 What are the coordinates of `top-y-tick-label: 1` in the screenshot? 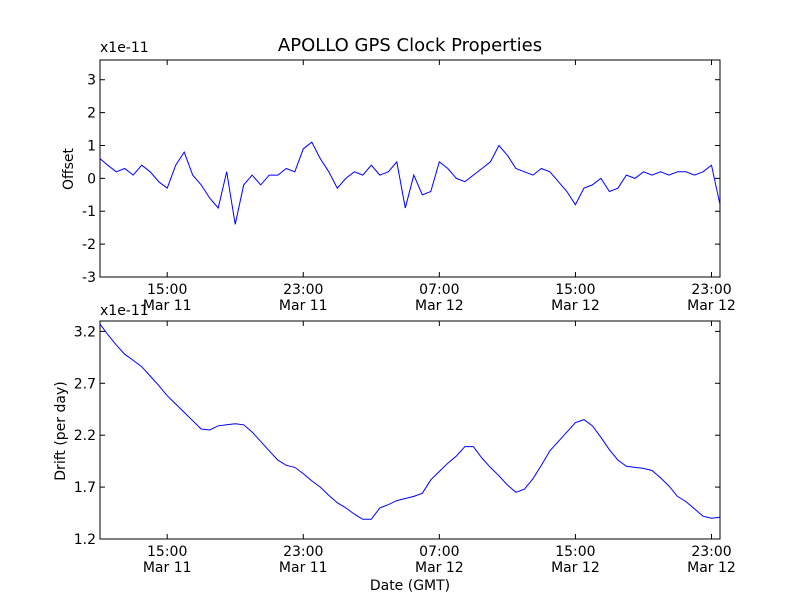 It's located at (91, 146).